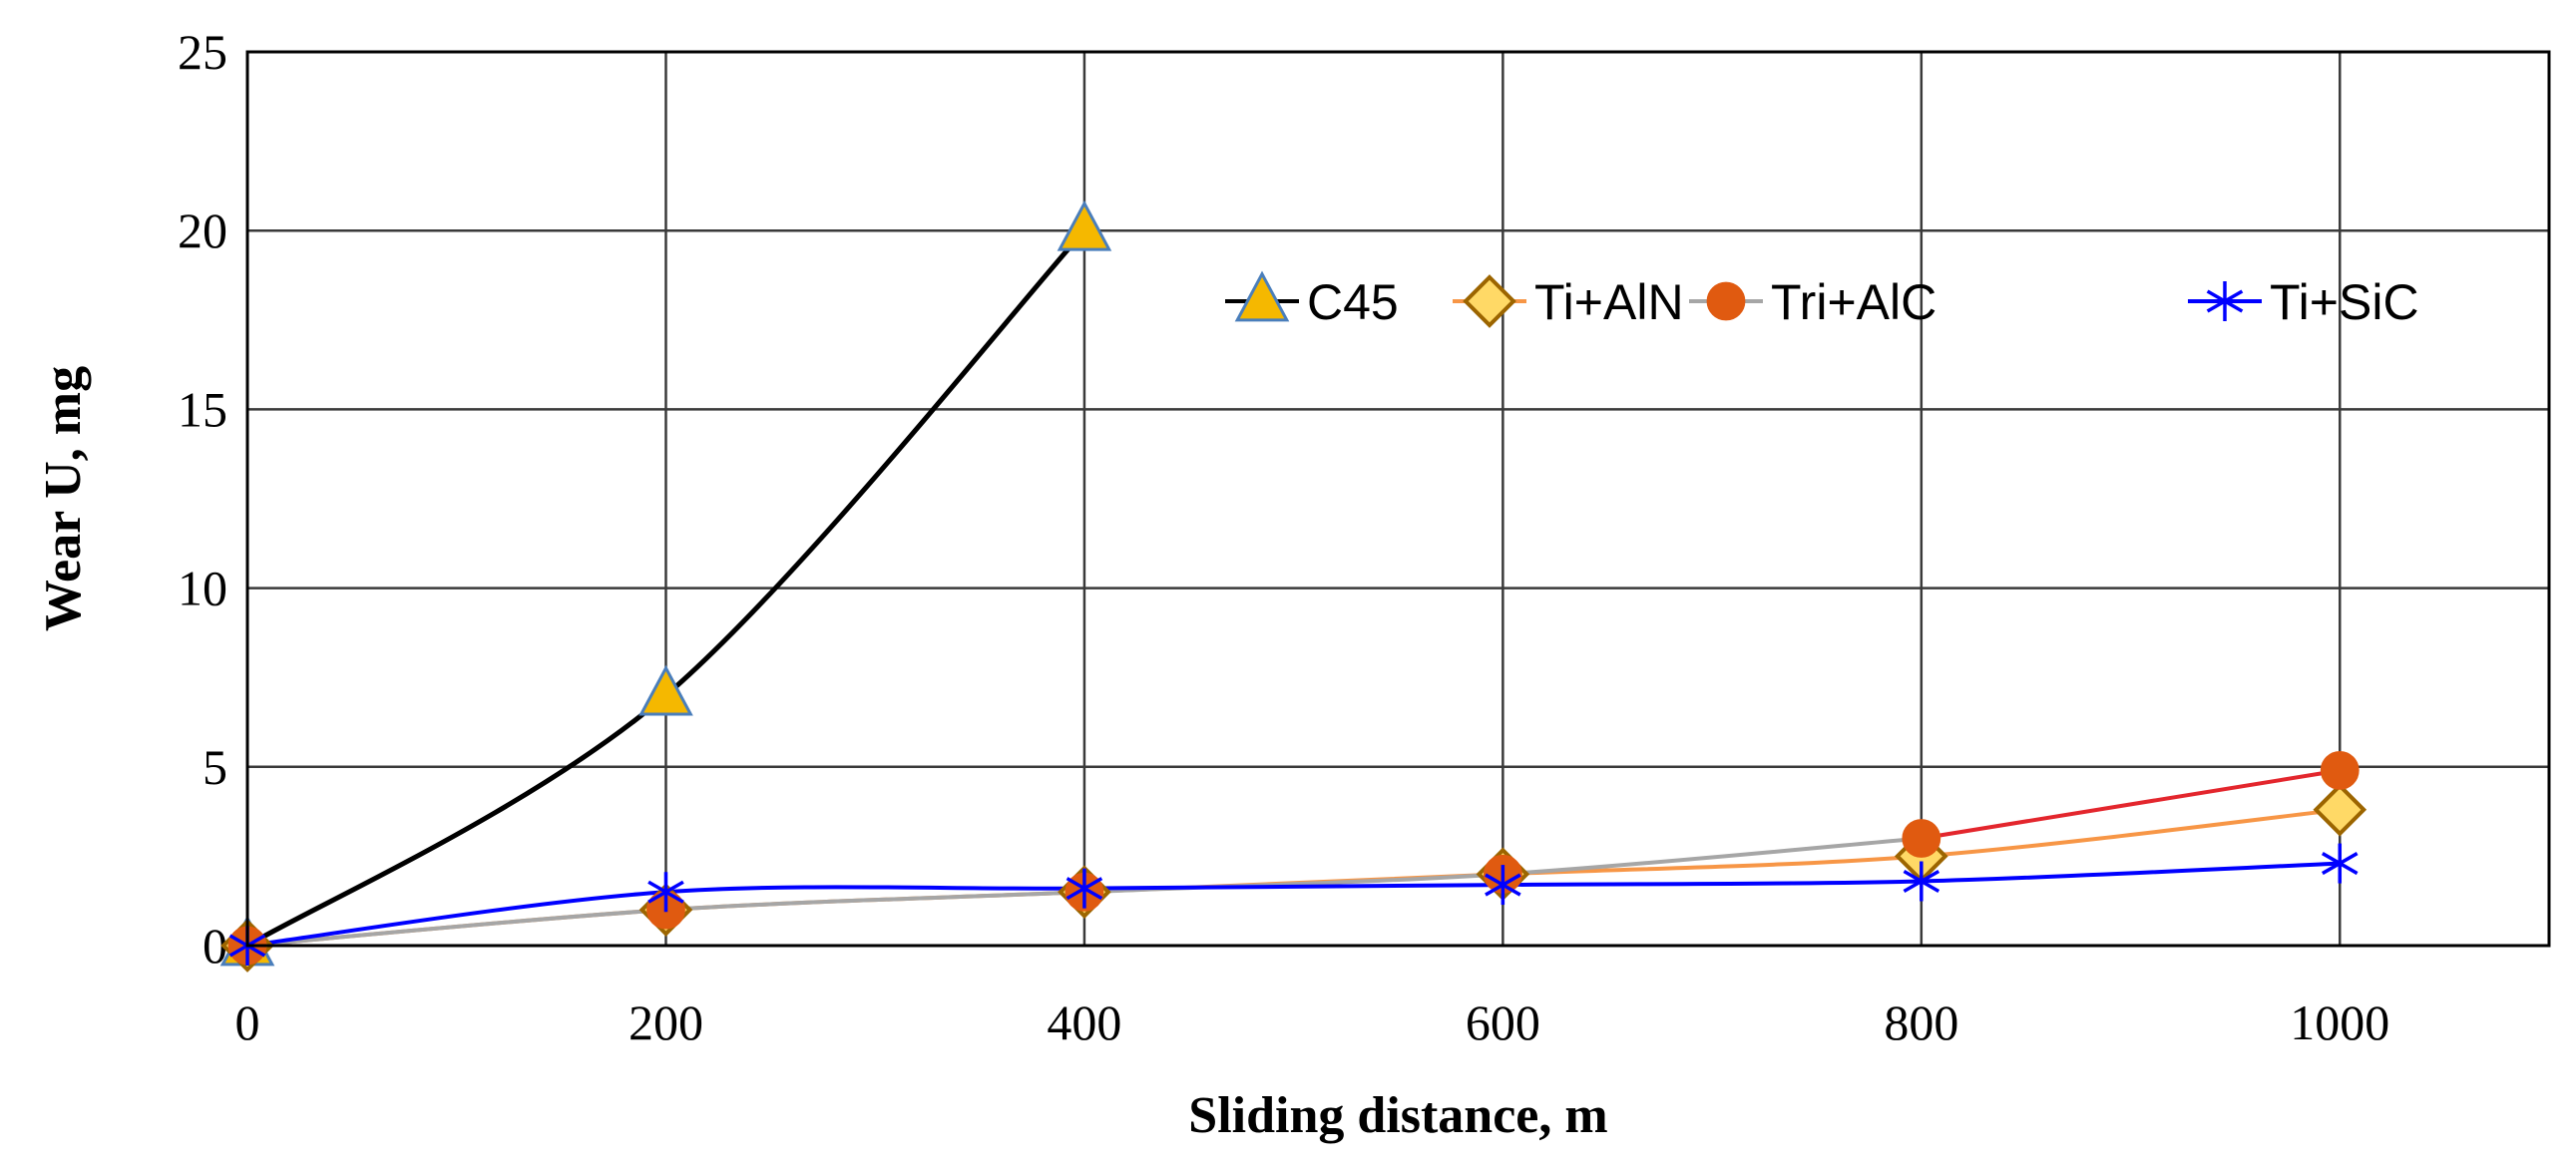 Image resolution: width=2576 pixels, height=1176 pixels. I want to click on legend-item-c45: C45, so click(1312, 300).